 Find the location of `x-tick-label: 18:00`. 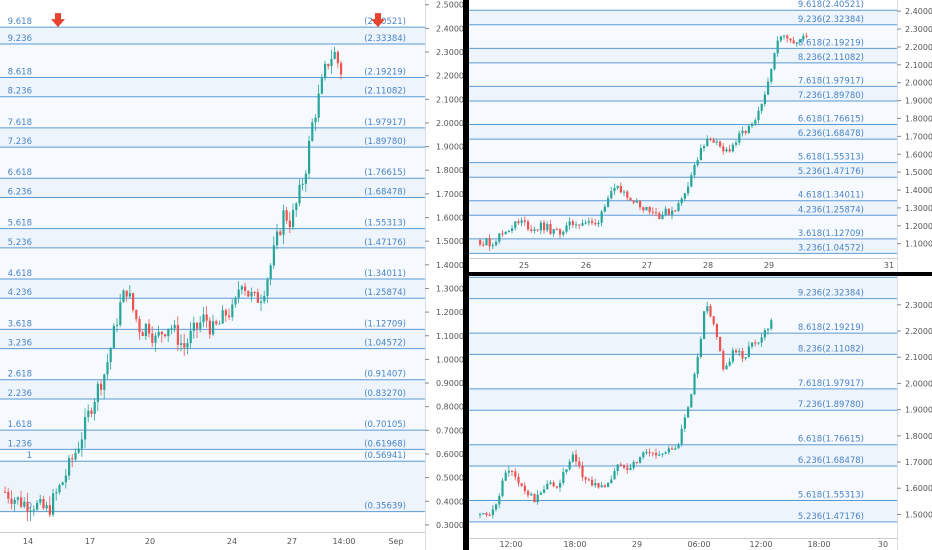

x-tick-label: 18:00 is located at coordinates (574, 544).